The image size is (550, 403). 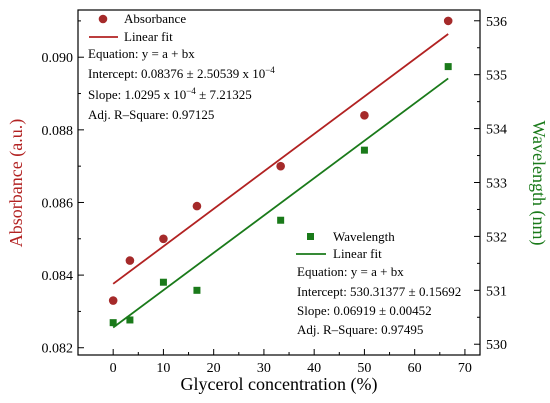 What do you see at coordinates (176, 73) in the screenshot?
I see `anno-abs-intercept-base: Intercept: 0.08376 ± 2.50539 x 10` at bounding box center [176, 73].